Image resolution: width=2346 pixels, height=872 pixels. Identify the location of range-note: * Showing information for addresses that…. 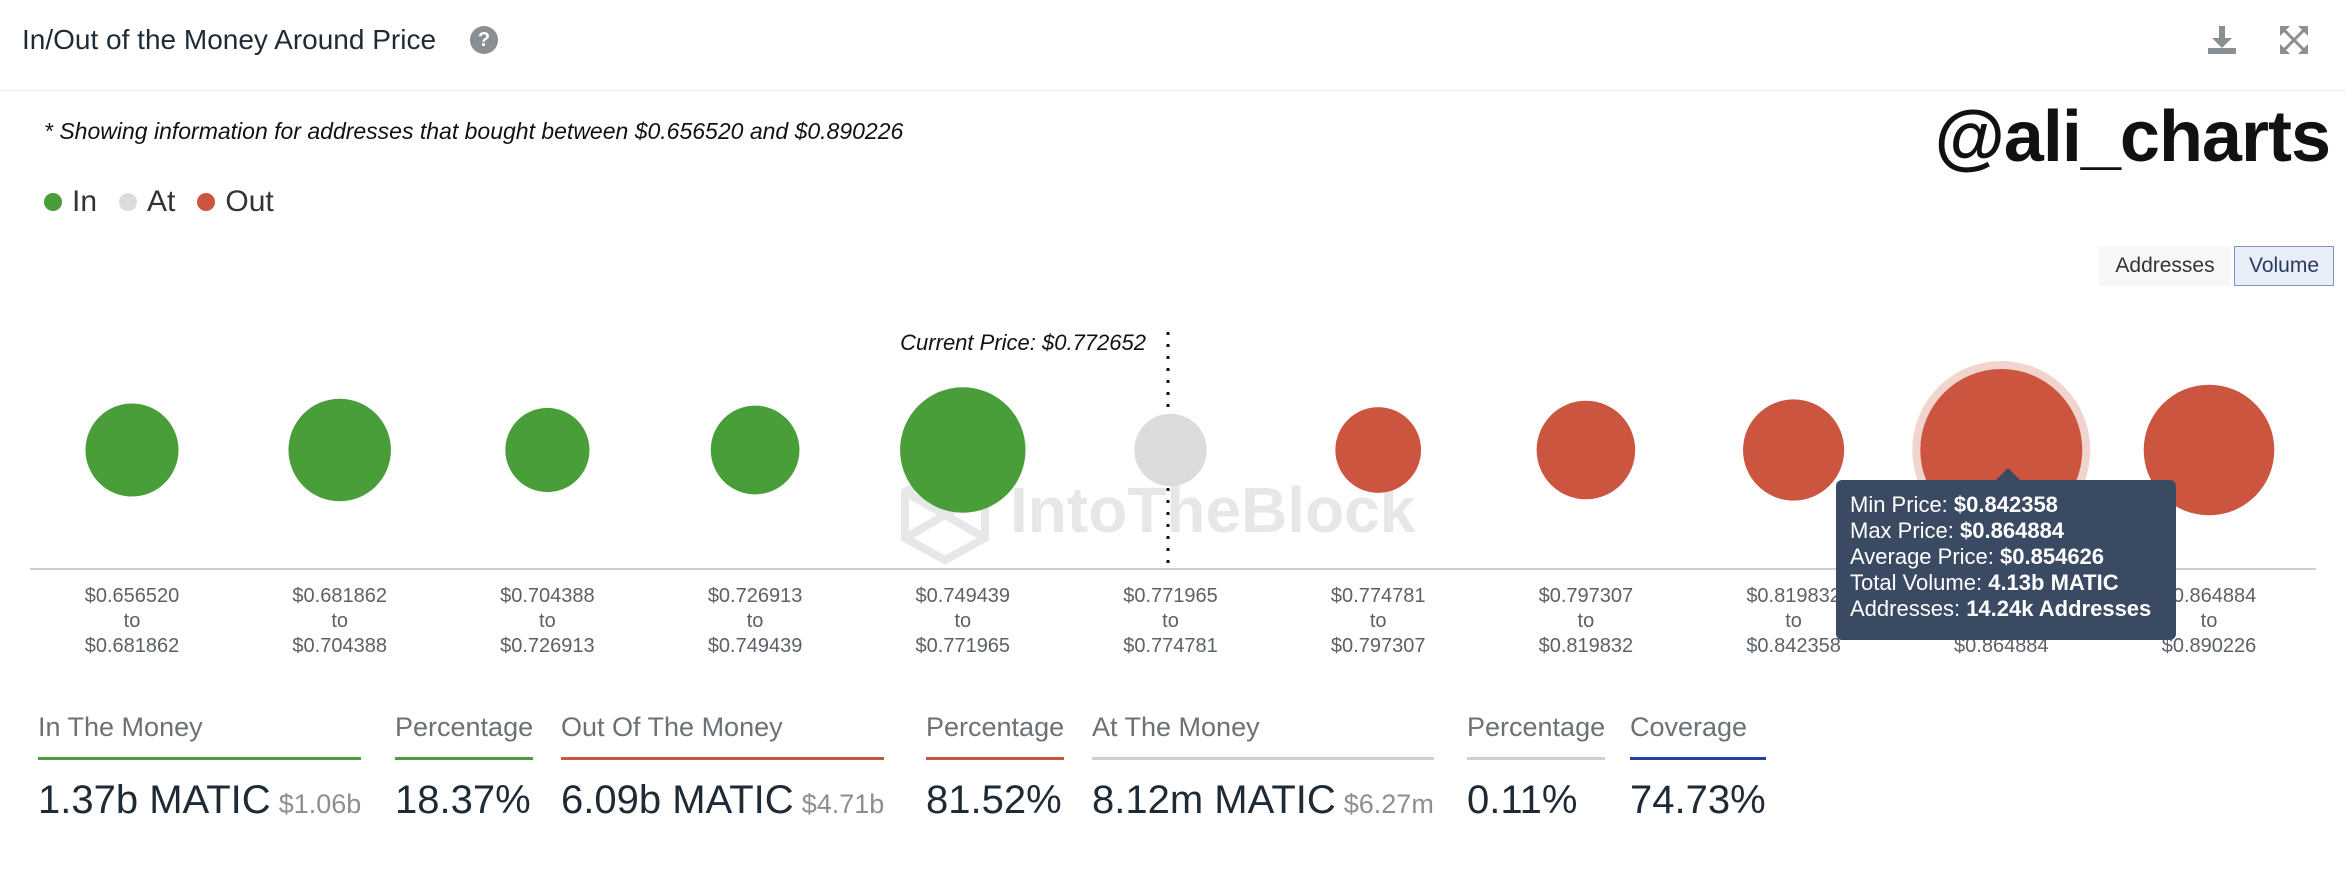
(474, 131).